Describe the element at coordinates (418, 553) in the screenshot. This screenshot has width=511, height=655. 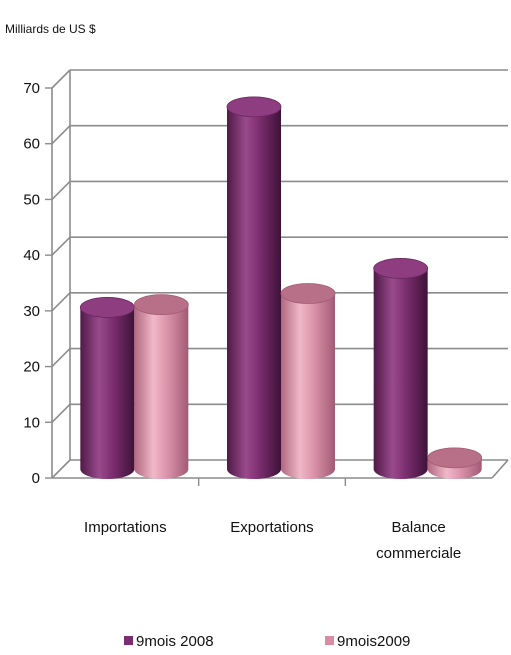
I see `category-label-line: commerciale` at that location.